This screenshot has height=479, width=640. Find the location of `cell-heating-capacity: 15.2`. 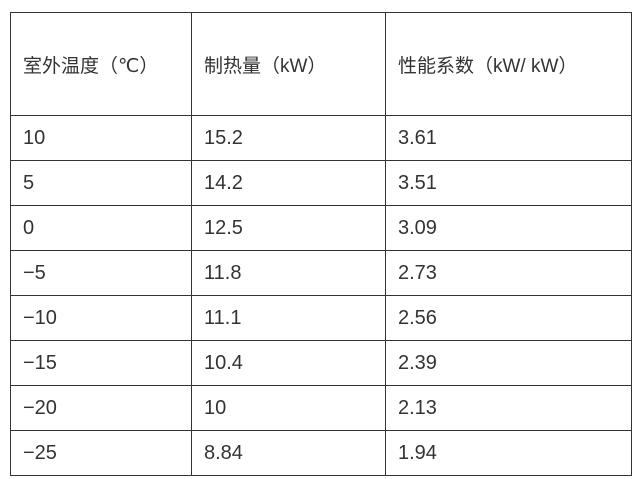

cell-heating-capacity: 15.2 is located at coordinates (288, 138).